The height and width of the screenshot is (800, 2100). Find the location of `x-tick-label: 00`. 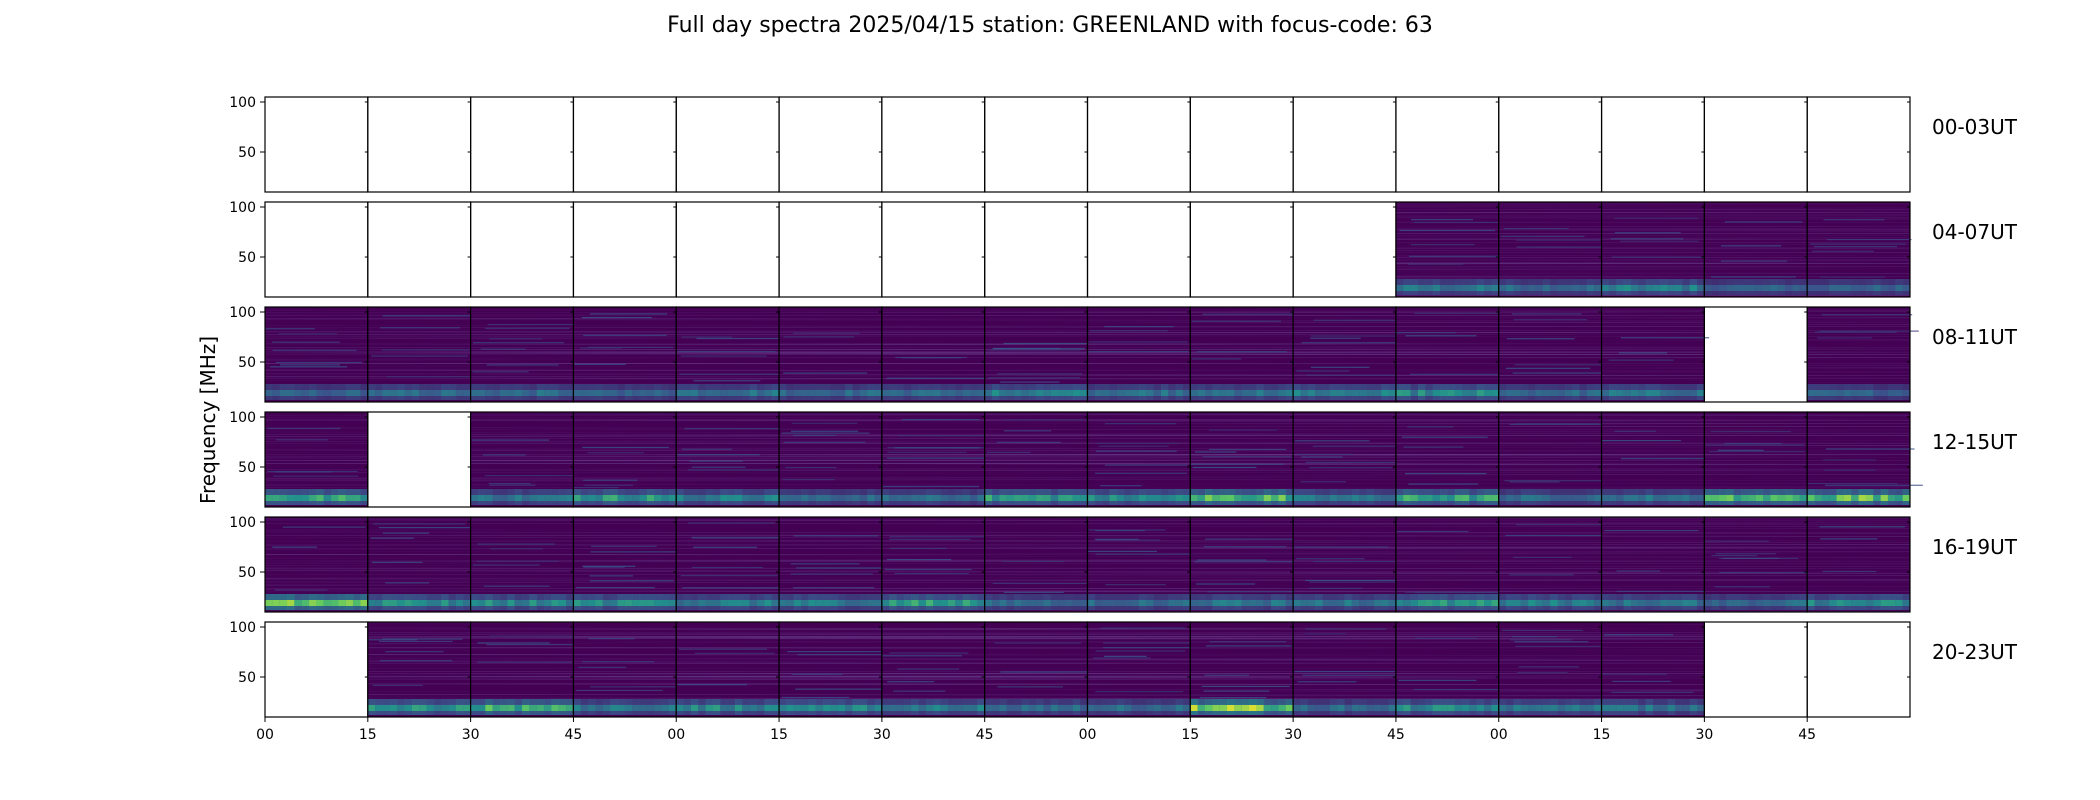

x-tick-label: 00 is located at coordinates (1499, 735).